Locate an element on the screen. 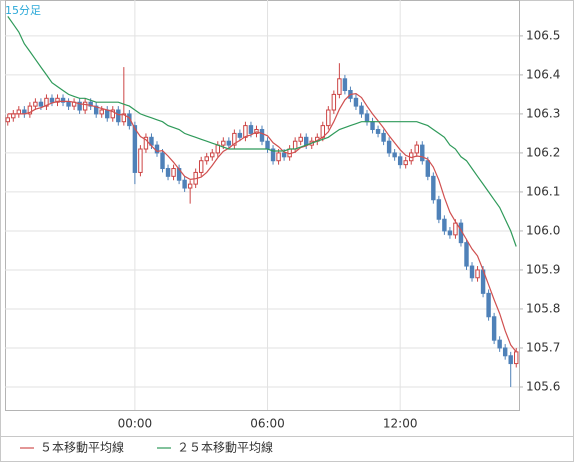  y-tick-label: 106.2 is located at coordinates (543, 152).